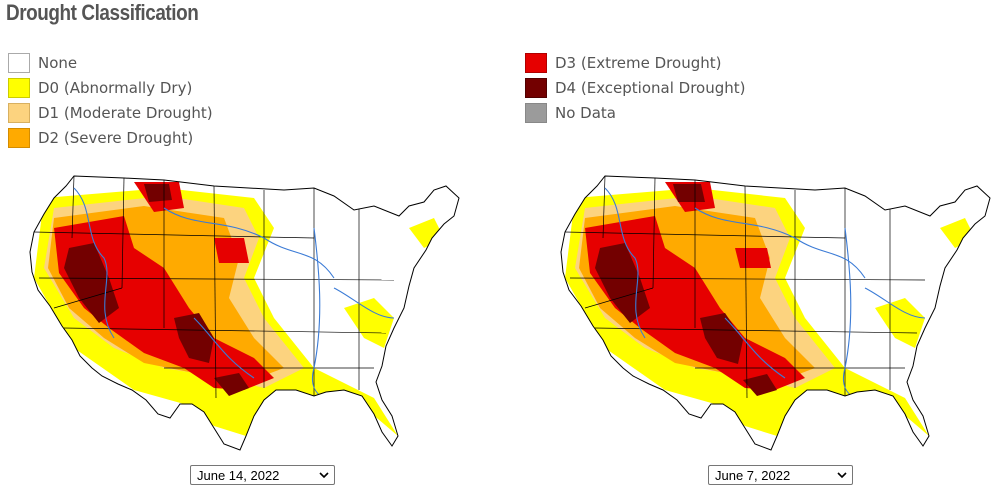 Image resolution: width=1006 pixels, height=488 pixels. Describe the element at coordinates (536, 62) in the screenshot. I see `d3-swatch-icon` at that location.